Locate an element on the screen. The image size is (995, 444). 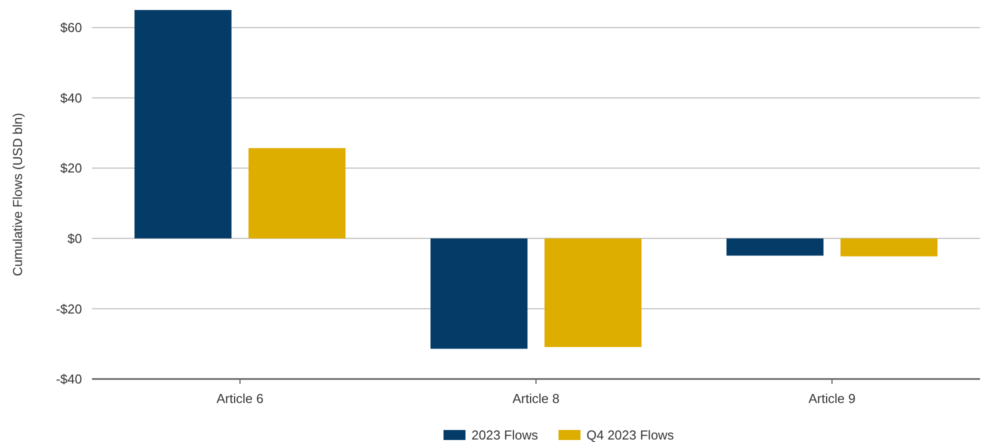
y-axis-title: Cumulative Flows (USD bln) is located at coordinates (17, 194).